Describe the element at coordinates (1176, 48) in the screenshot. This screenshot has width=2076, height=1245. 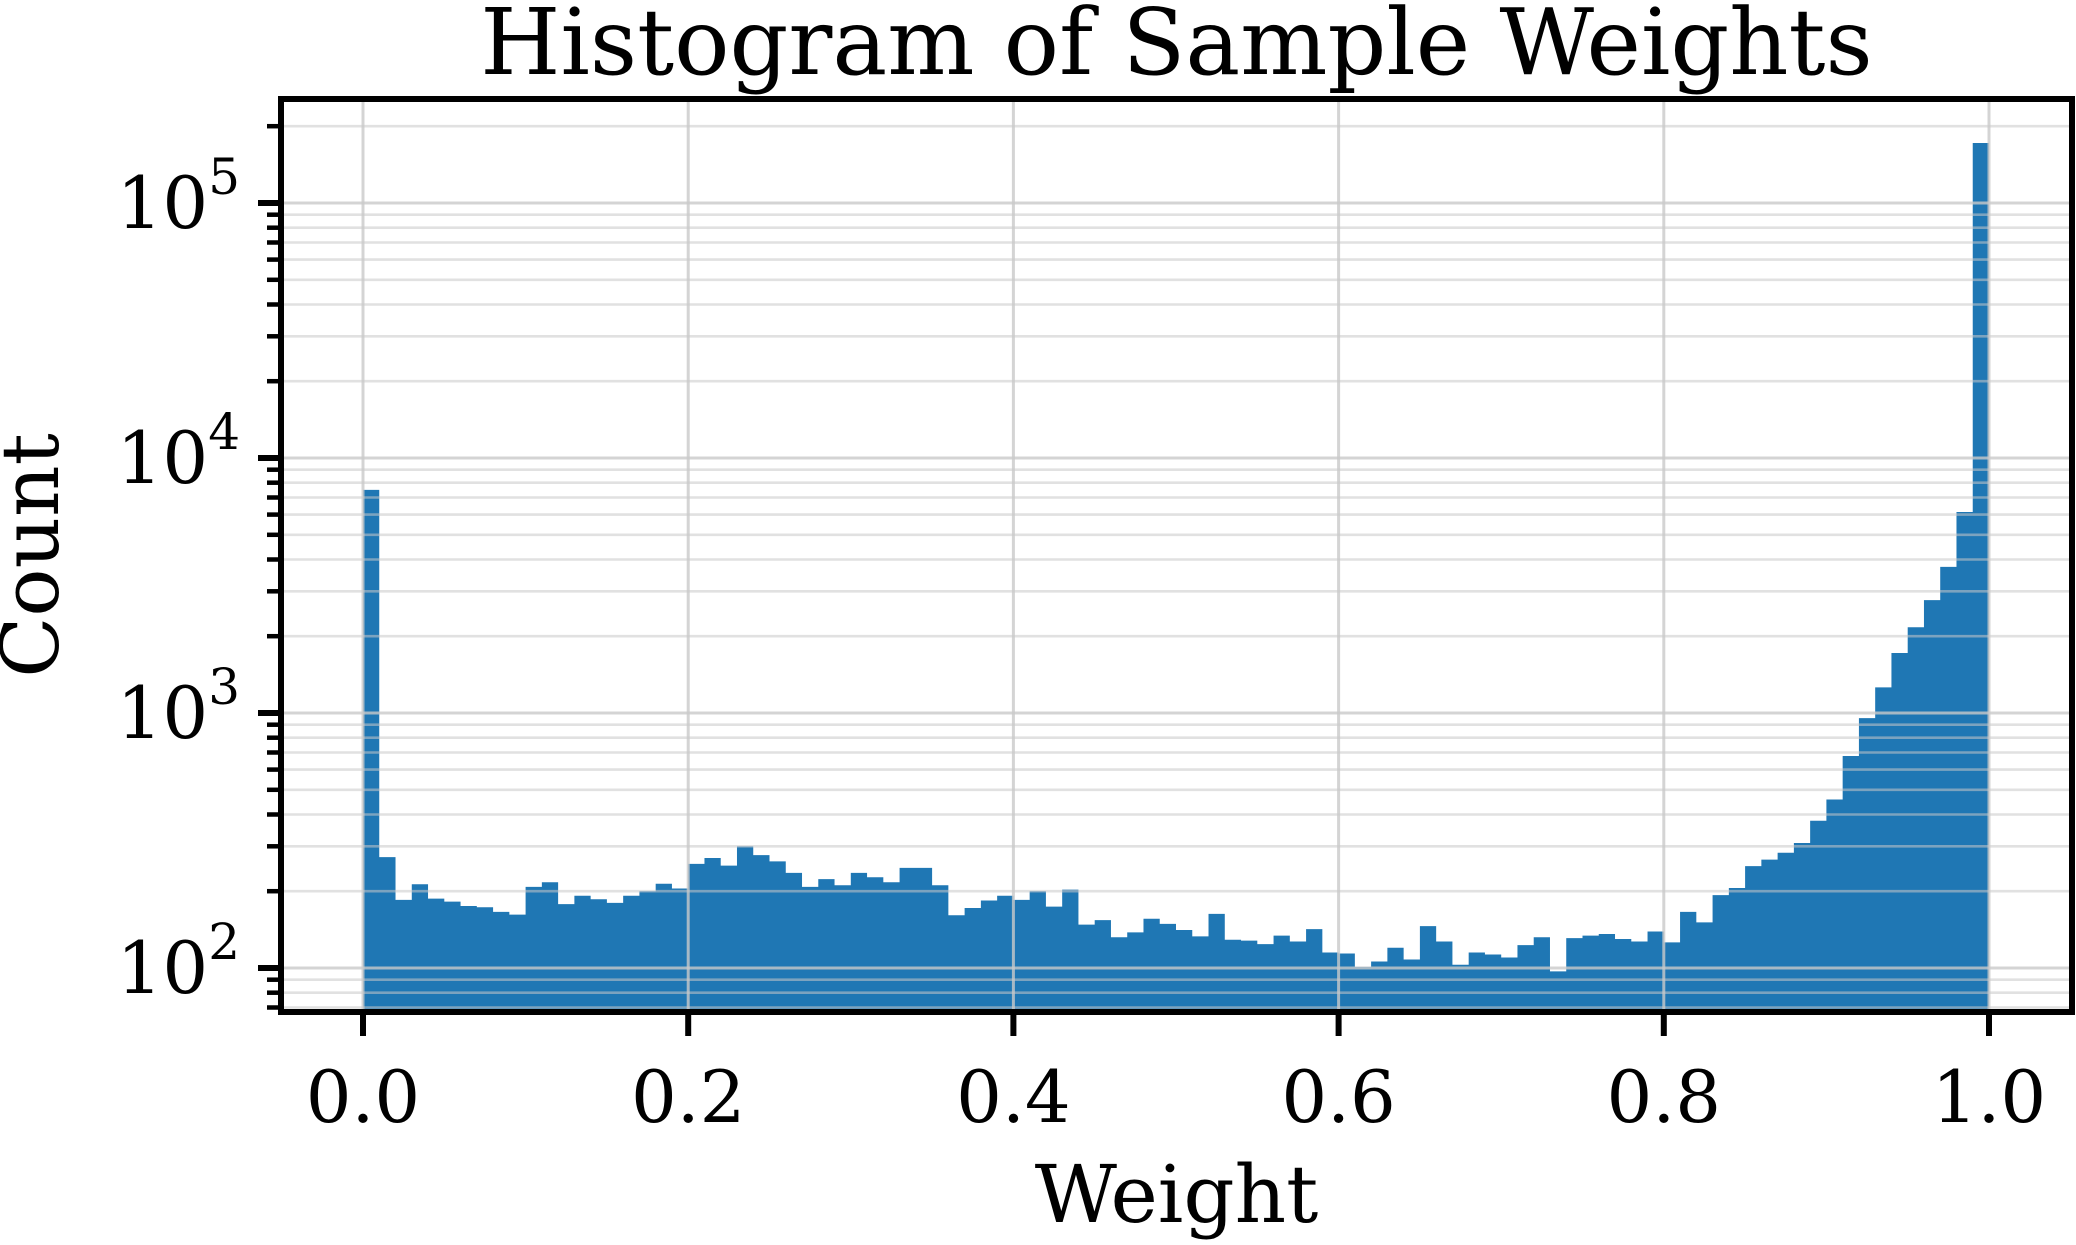
I see `chart-title: Histogram of Sample Weights` at that location.